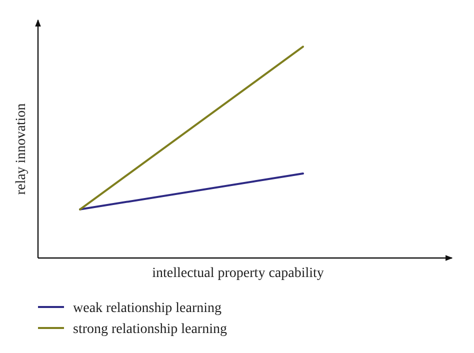 The width and height of the screenshot is (474, 353). Describe the element at coordinates (150, 329) in the screenshot. I see `legend-label: strong relationship learning` at that location.